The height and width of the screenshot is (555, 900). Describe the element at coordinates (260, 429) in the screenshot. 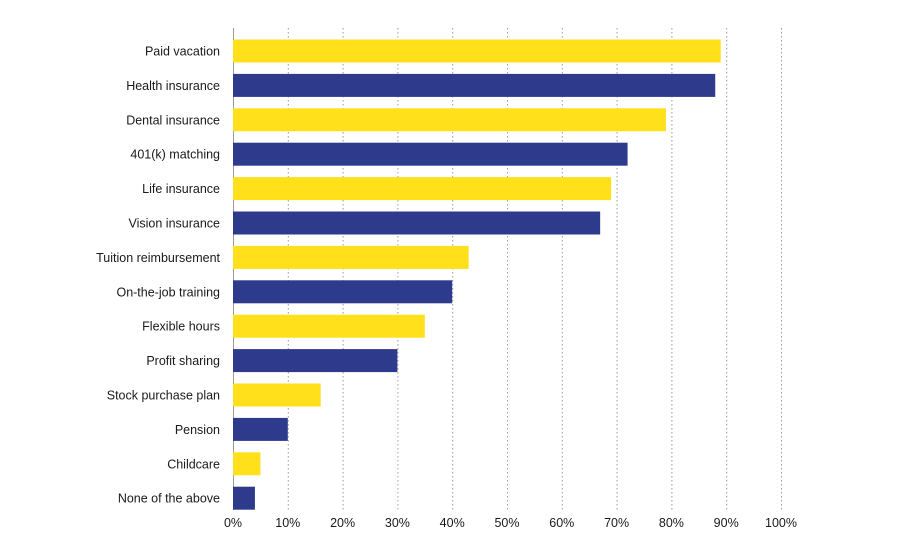

I see `bar-pension` at that location.